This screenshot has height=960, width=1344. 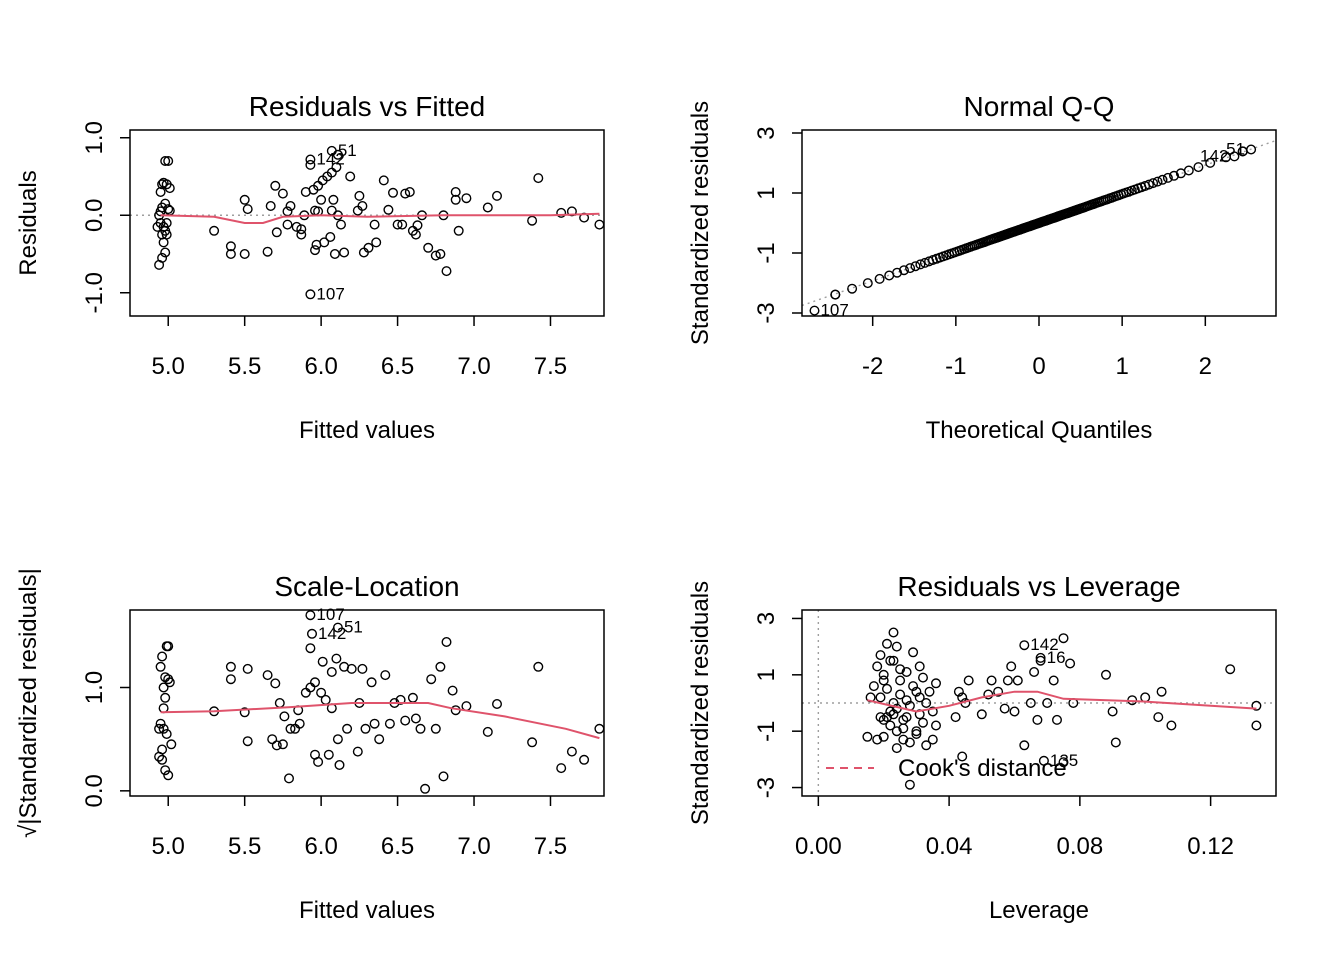 What do you see at coordinates (397, 366) in the screenshot?
I see `x-tick-label: 6.5` at bounding box center [397, 366].